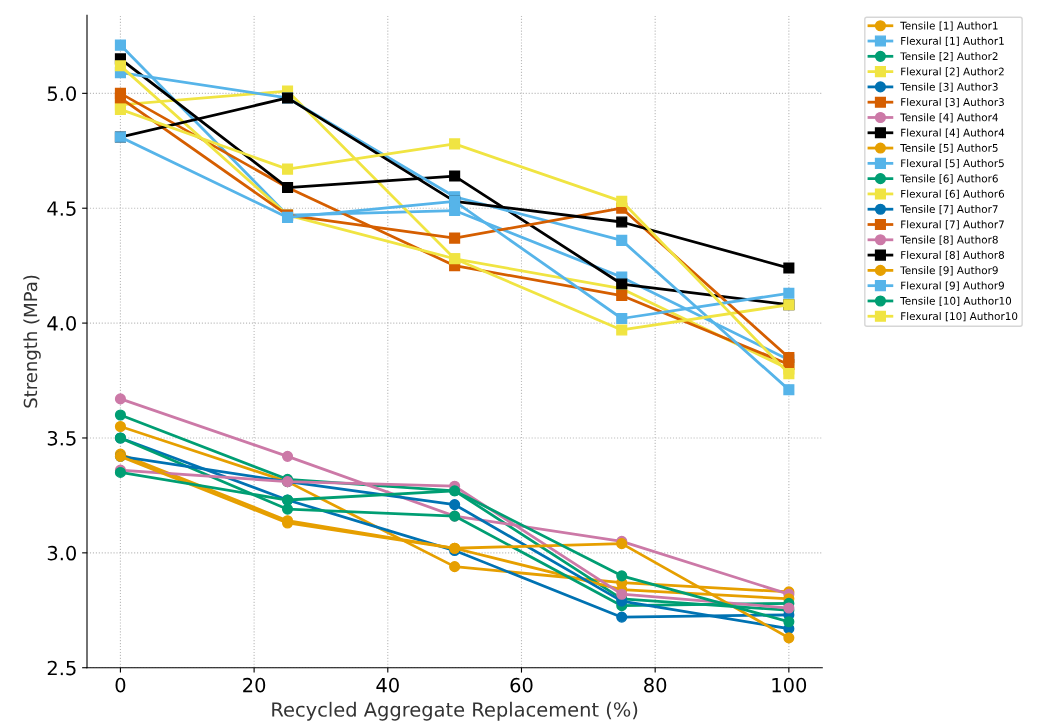  Describe the element at coordinates (953, 194) in the screenshot. I see `legend-label: Flexural [6] Author6` at that location.